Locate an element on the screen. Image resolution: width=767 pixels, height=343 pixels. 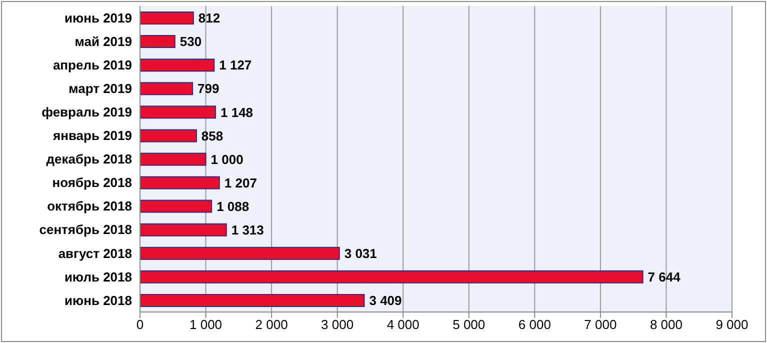
y-tick-label: октябрь 2018 is located at coordinates (89, 206).